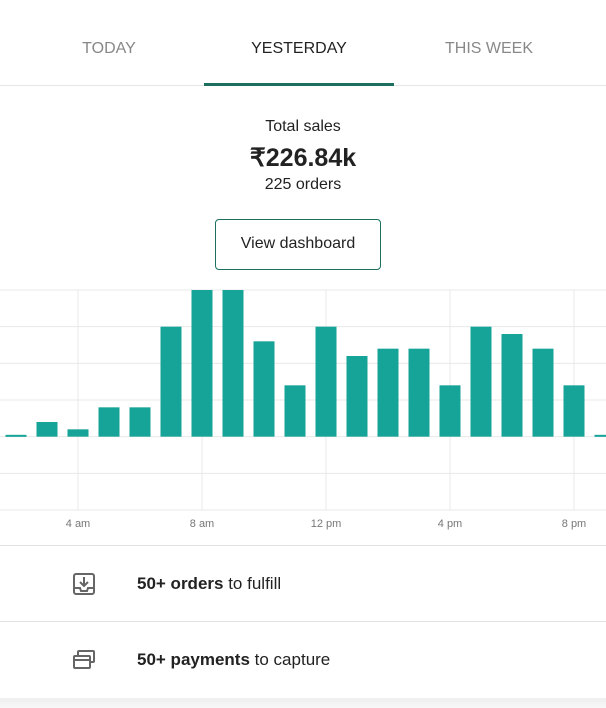 The height and width of the screenshot is (708, 606). What do you see at coordinates (303, 184) in the screenshot?
I see `summary-orders: 225 orders` at bounding box center [303, 184].